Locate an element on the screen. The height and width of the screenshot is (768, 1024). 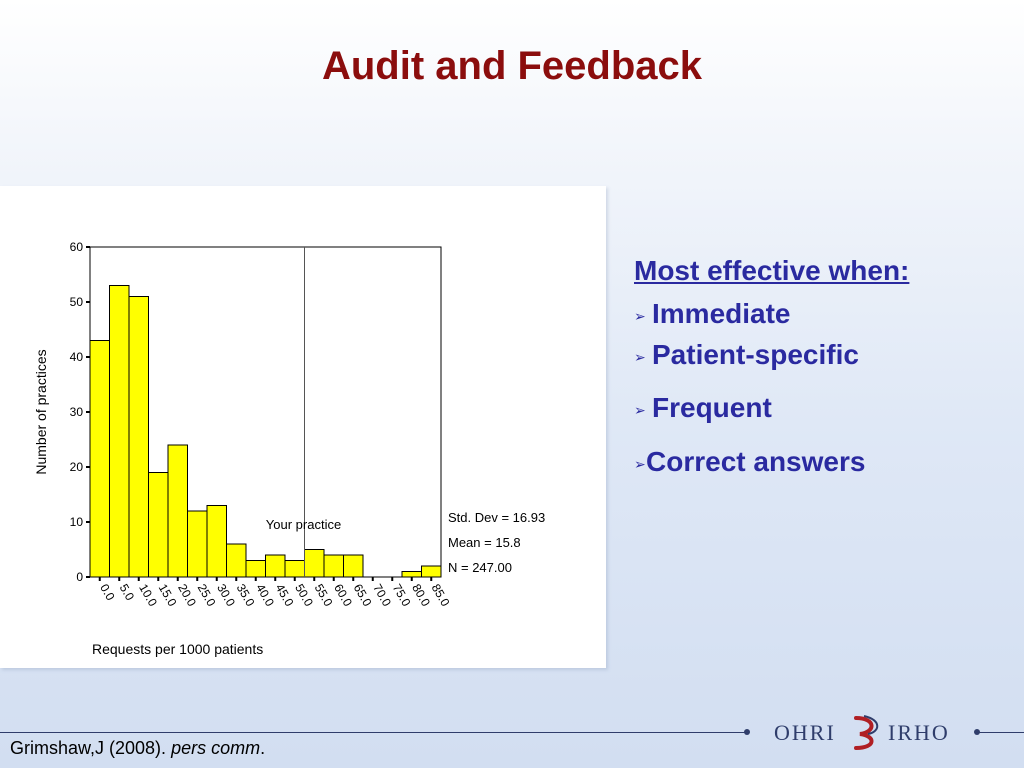
bullet-item: ➢ Immediate is located at coordinates (712, 315).